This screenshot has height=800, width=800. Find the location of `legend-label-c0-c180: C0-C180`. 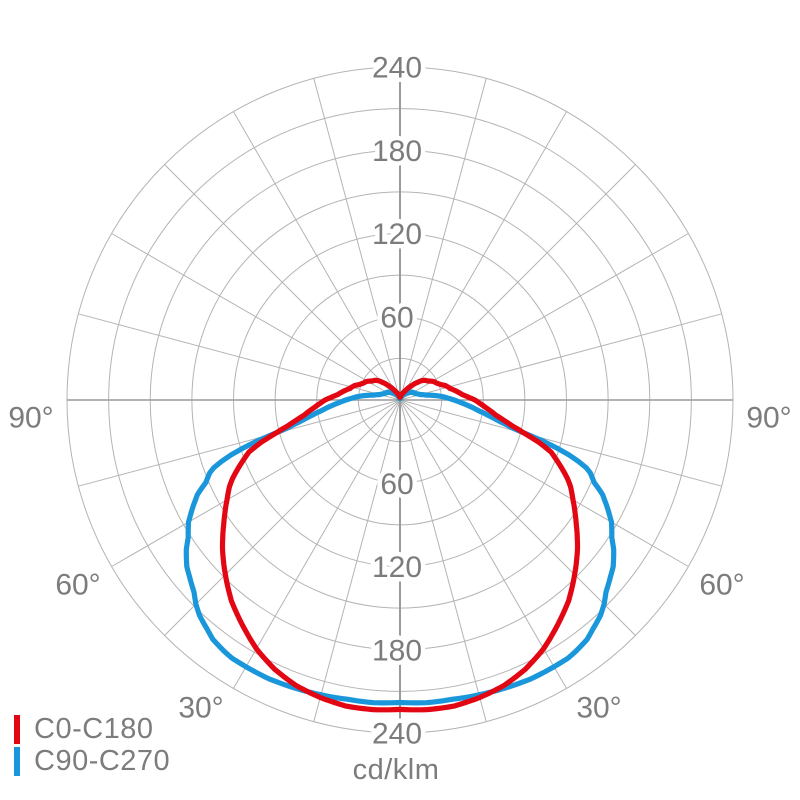

legend-label-c0-c180: C0-C180 is located at coordinates (94, 729).